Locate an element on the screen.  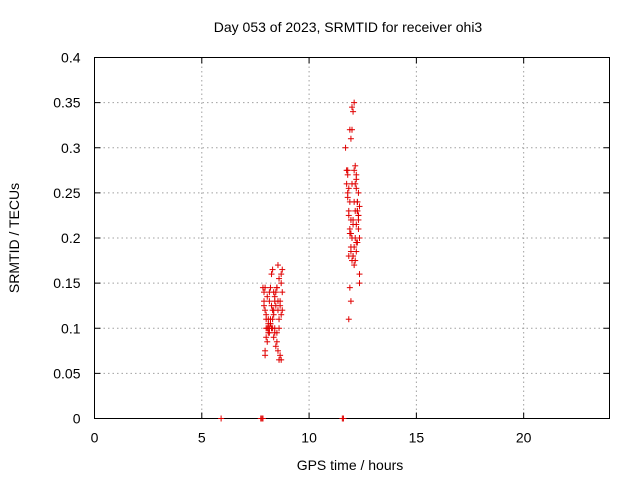
x-axis-label: GPS time / hours is located at coordinates (350, 465).